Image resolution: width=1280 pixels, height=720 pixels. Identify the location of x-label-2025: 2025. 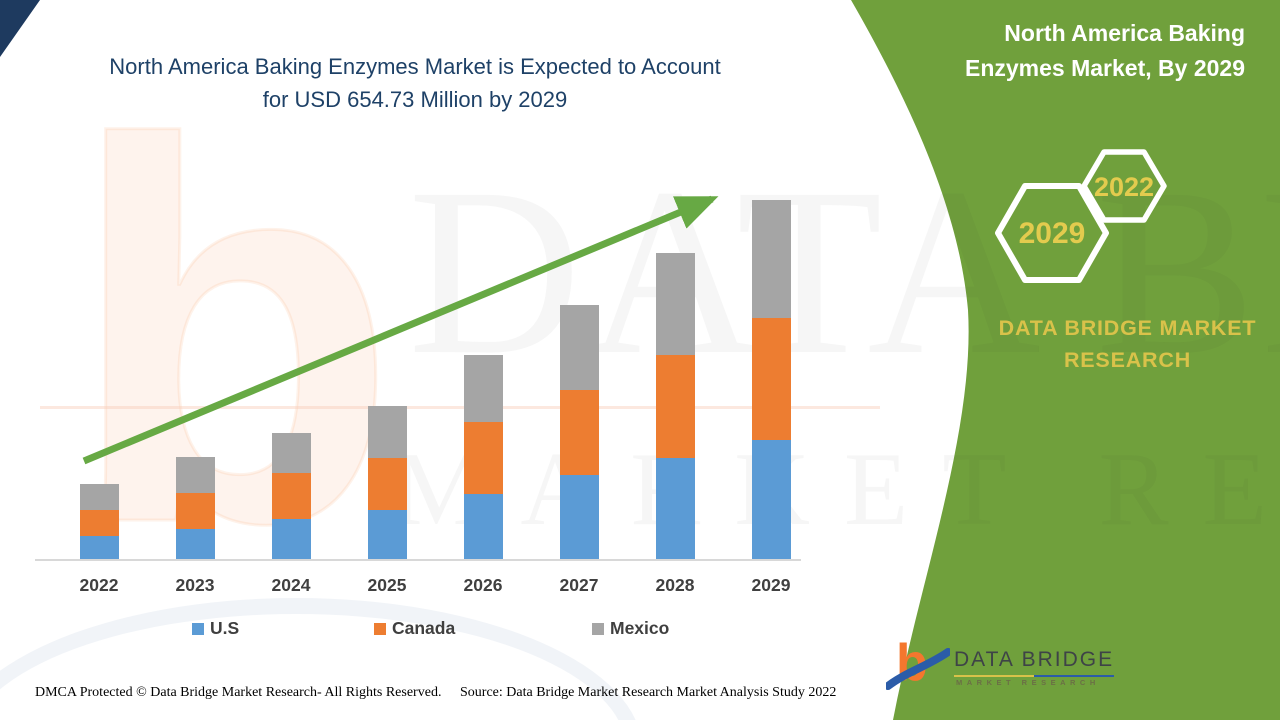
(387, 585).